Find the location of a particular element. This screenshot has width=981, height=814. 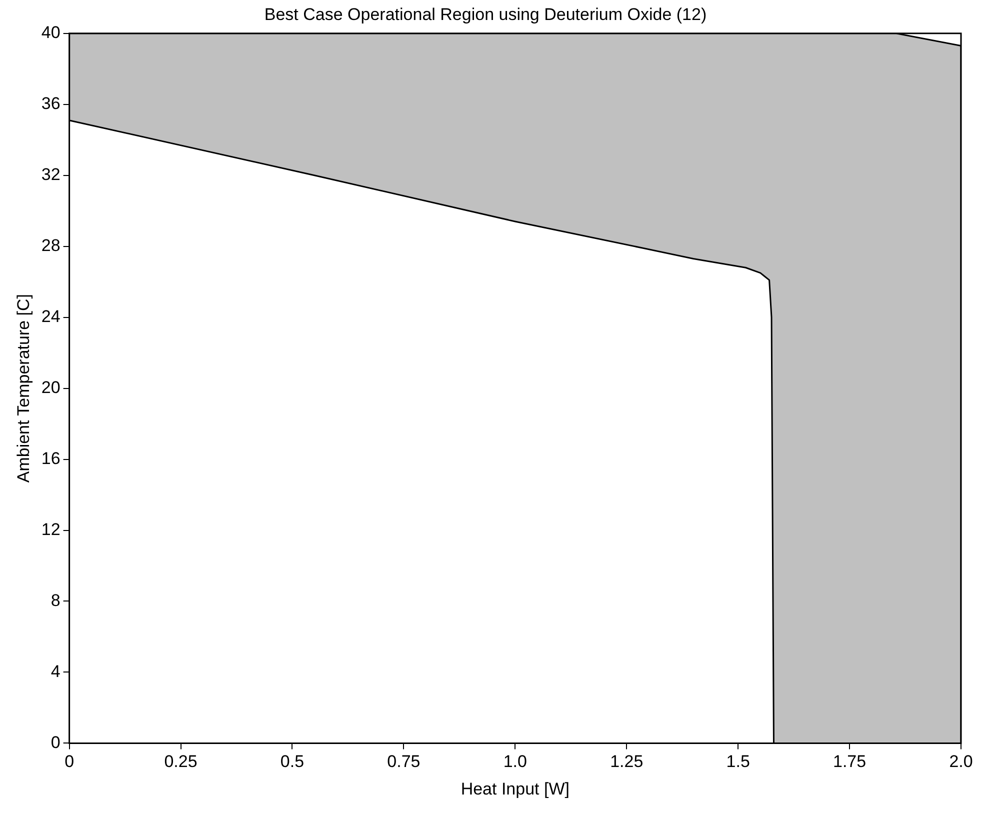

x-tick-label: 1.75 is located at coordinates (849, 762).